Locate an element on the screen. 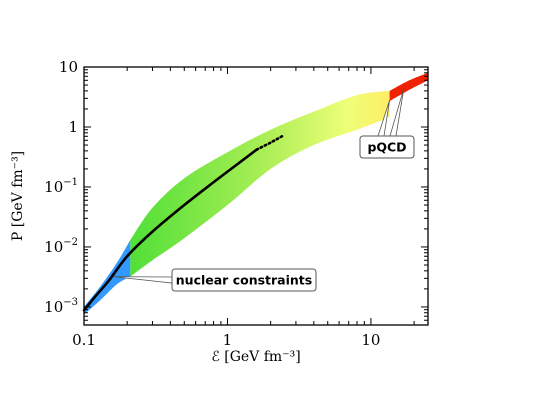 This screenshot has width=545, height=409. y-tick-label: 10 is located at coordinates (68, 67).